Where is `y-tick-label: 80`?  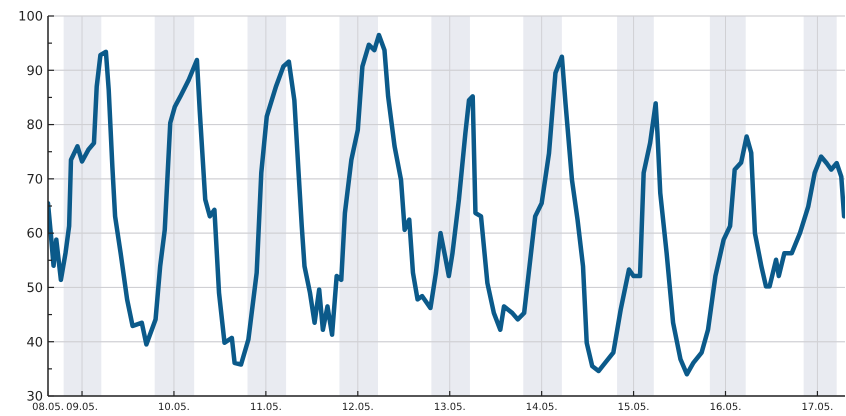 y-tick-label: 80 is located at coordinates (34, 126).